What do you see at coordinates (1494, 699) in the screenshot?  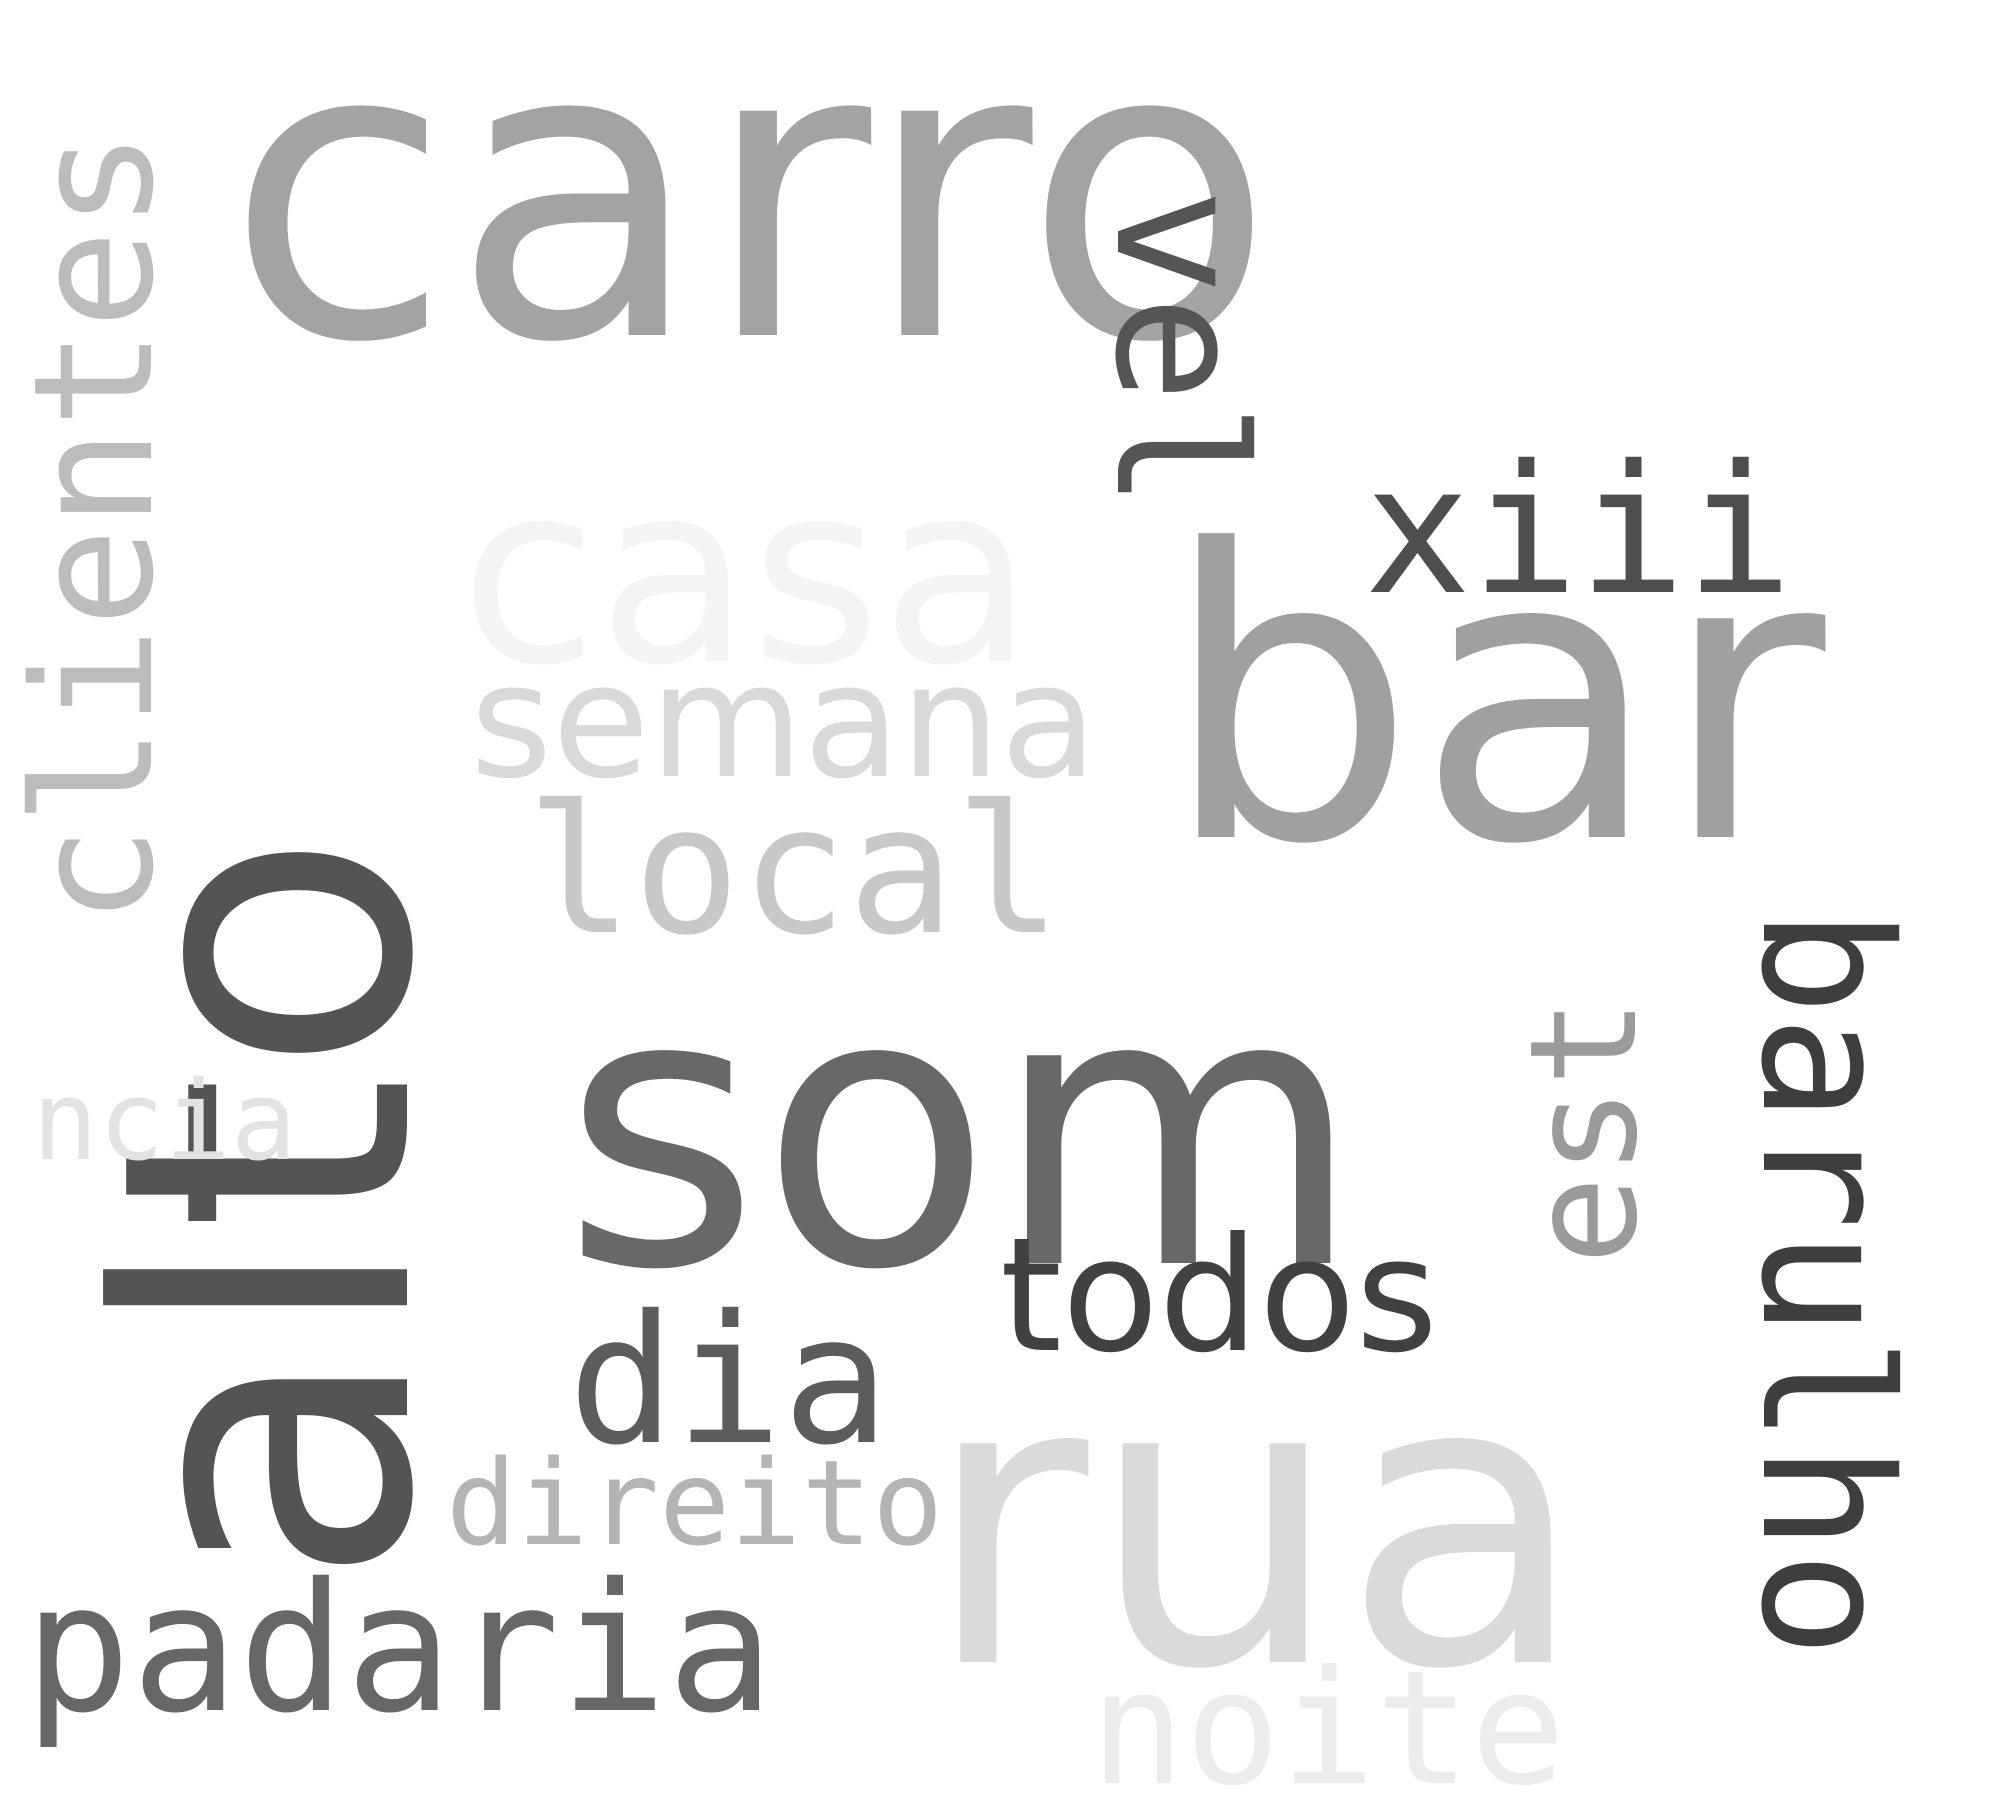 I see `word-bar: bar` at bounding box center [1494, 699].